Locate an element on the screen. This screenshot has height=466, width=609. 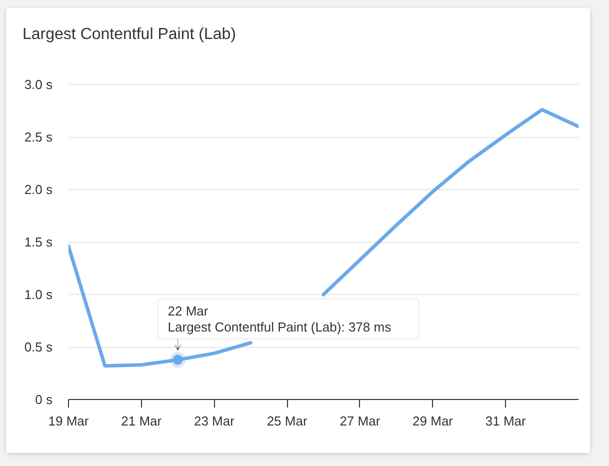
y-tick-label: 1.5 s is located at coordinates (38, 242).